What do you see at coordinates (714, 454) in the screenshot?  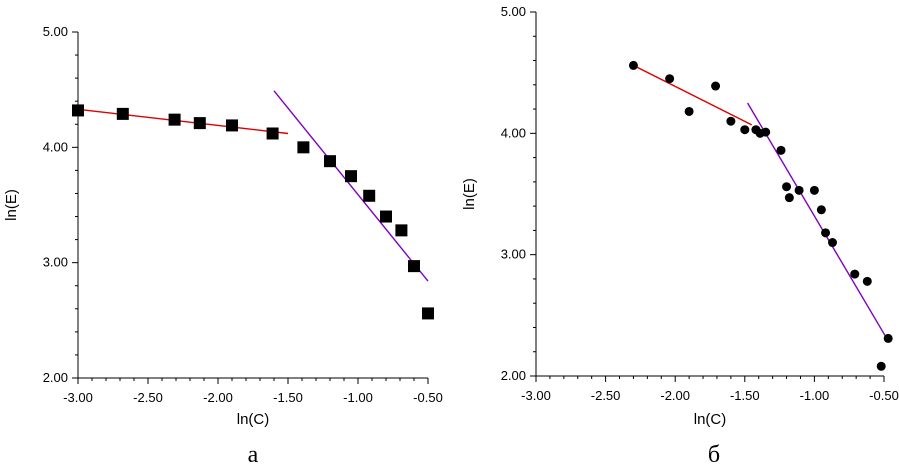 I see `panel-label: б` at bounding box center [714, 454].